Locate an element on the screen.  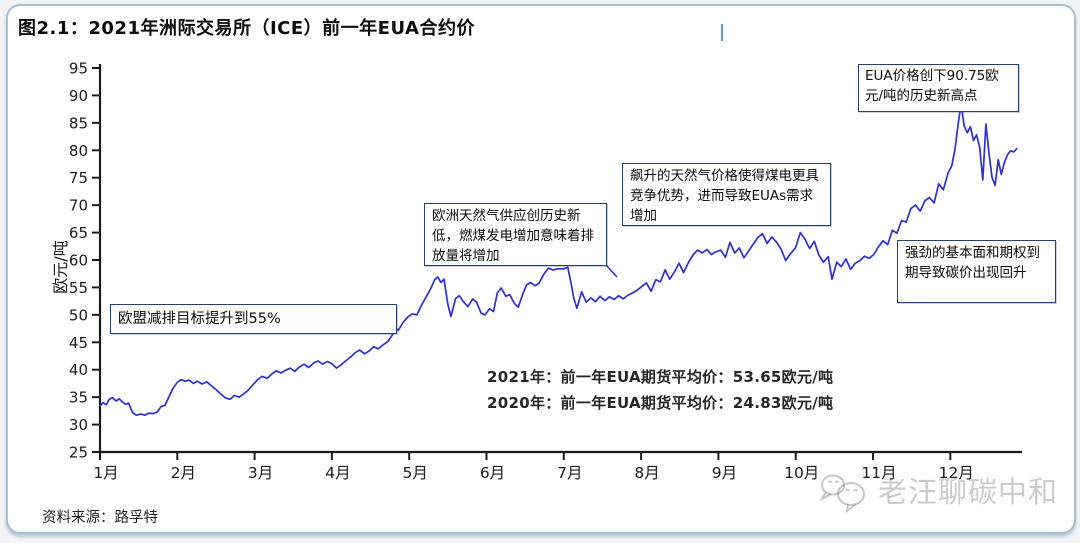
annotation-leader is located at coordinates (611, 271).